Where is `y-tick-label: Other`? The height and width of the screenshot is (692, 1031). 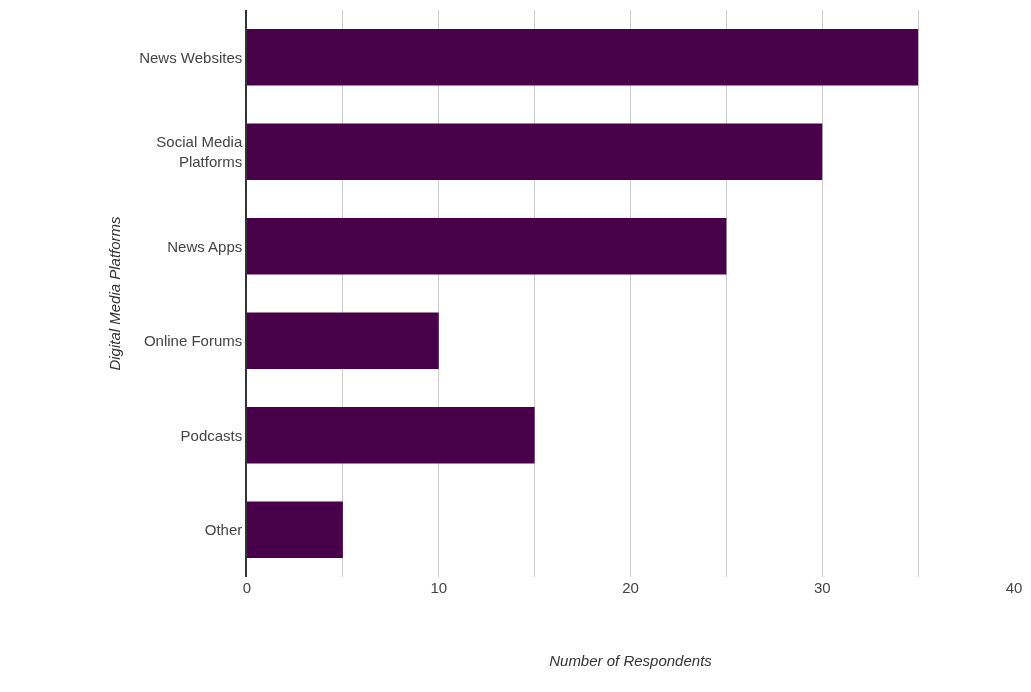 y-tick-label: Other is located at coordinates (223, 529).